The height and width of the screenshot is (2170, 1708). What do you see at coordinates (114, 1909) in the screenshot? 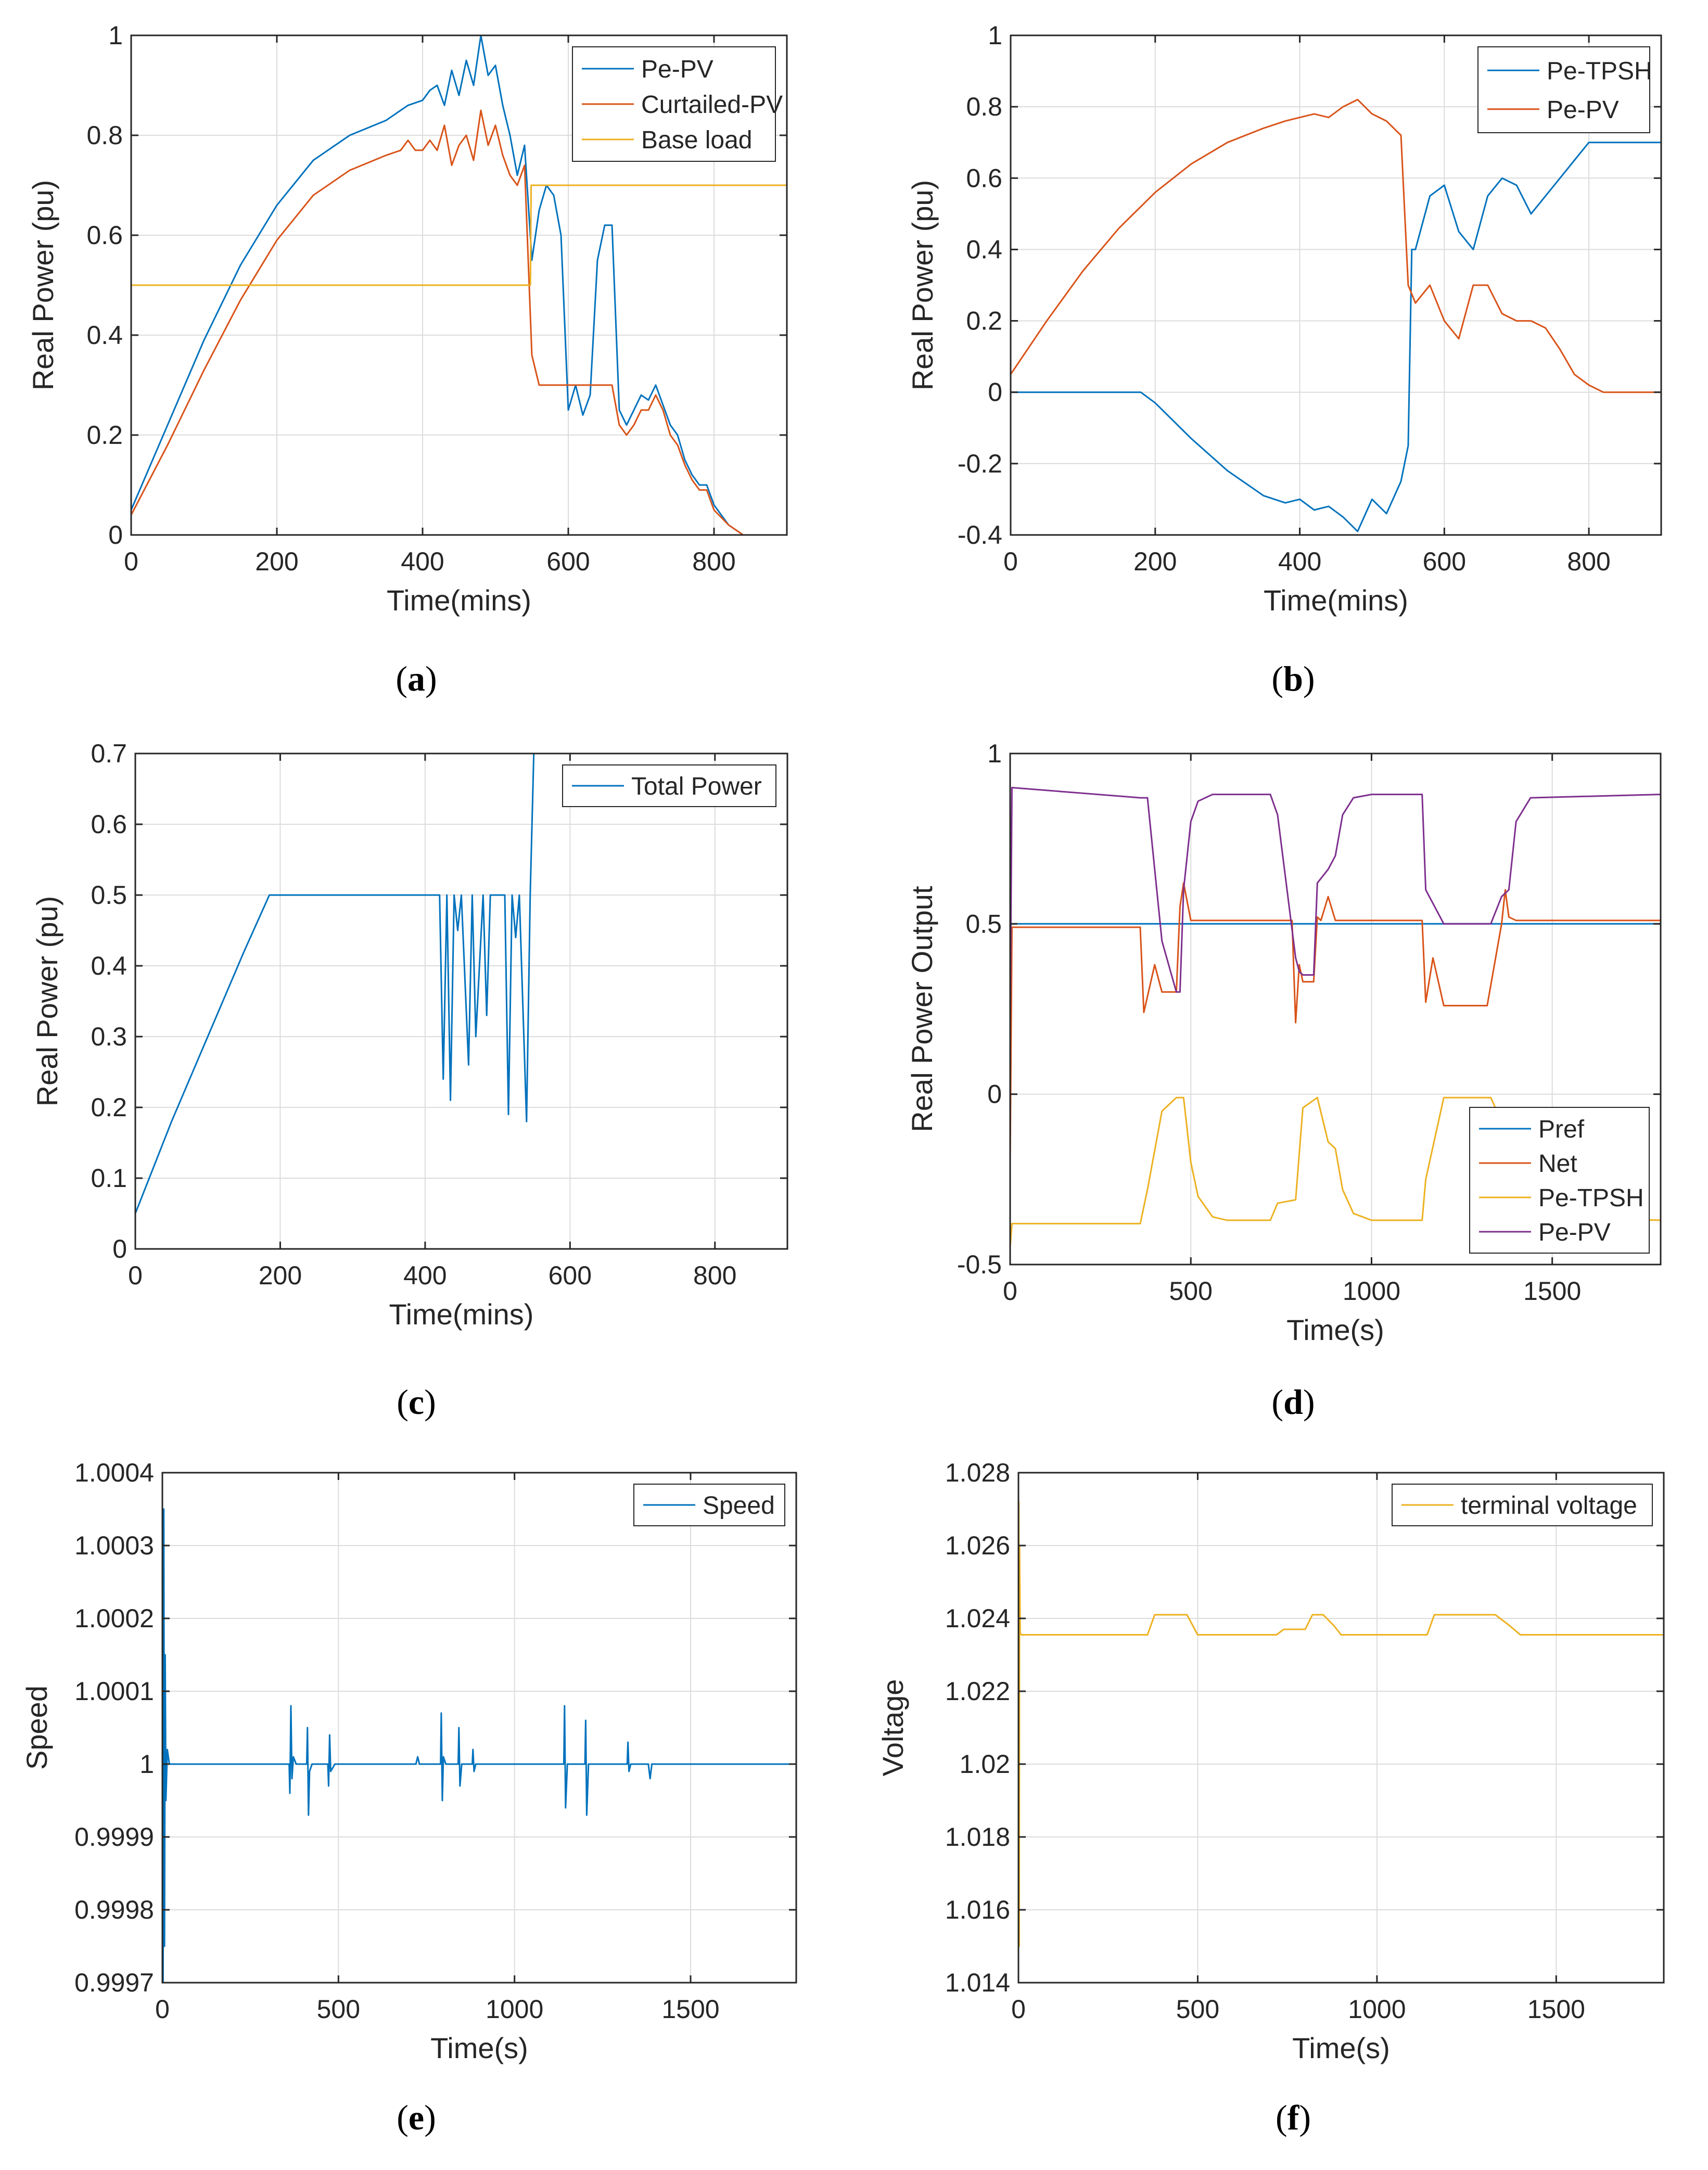
I see `y-tick-label: 0.9998` at bounding box center [114, 1909].